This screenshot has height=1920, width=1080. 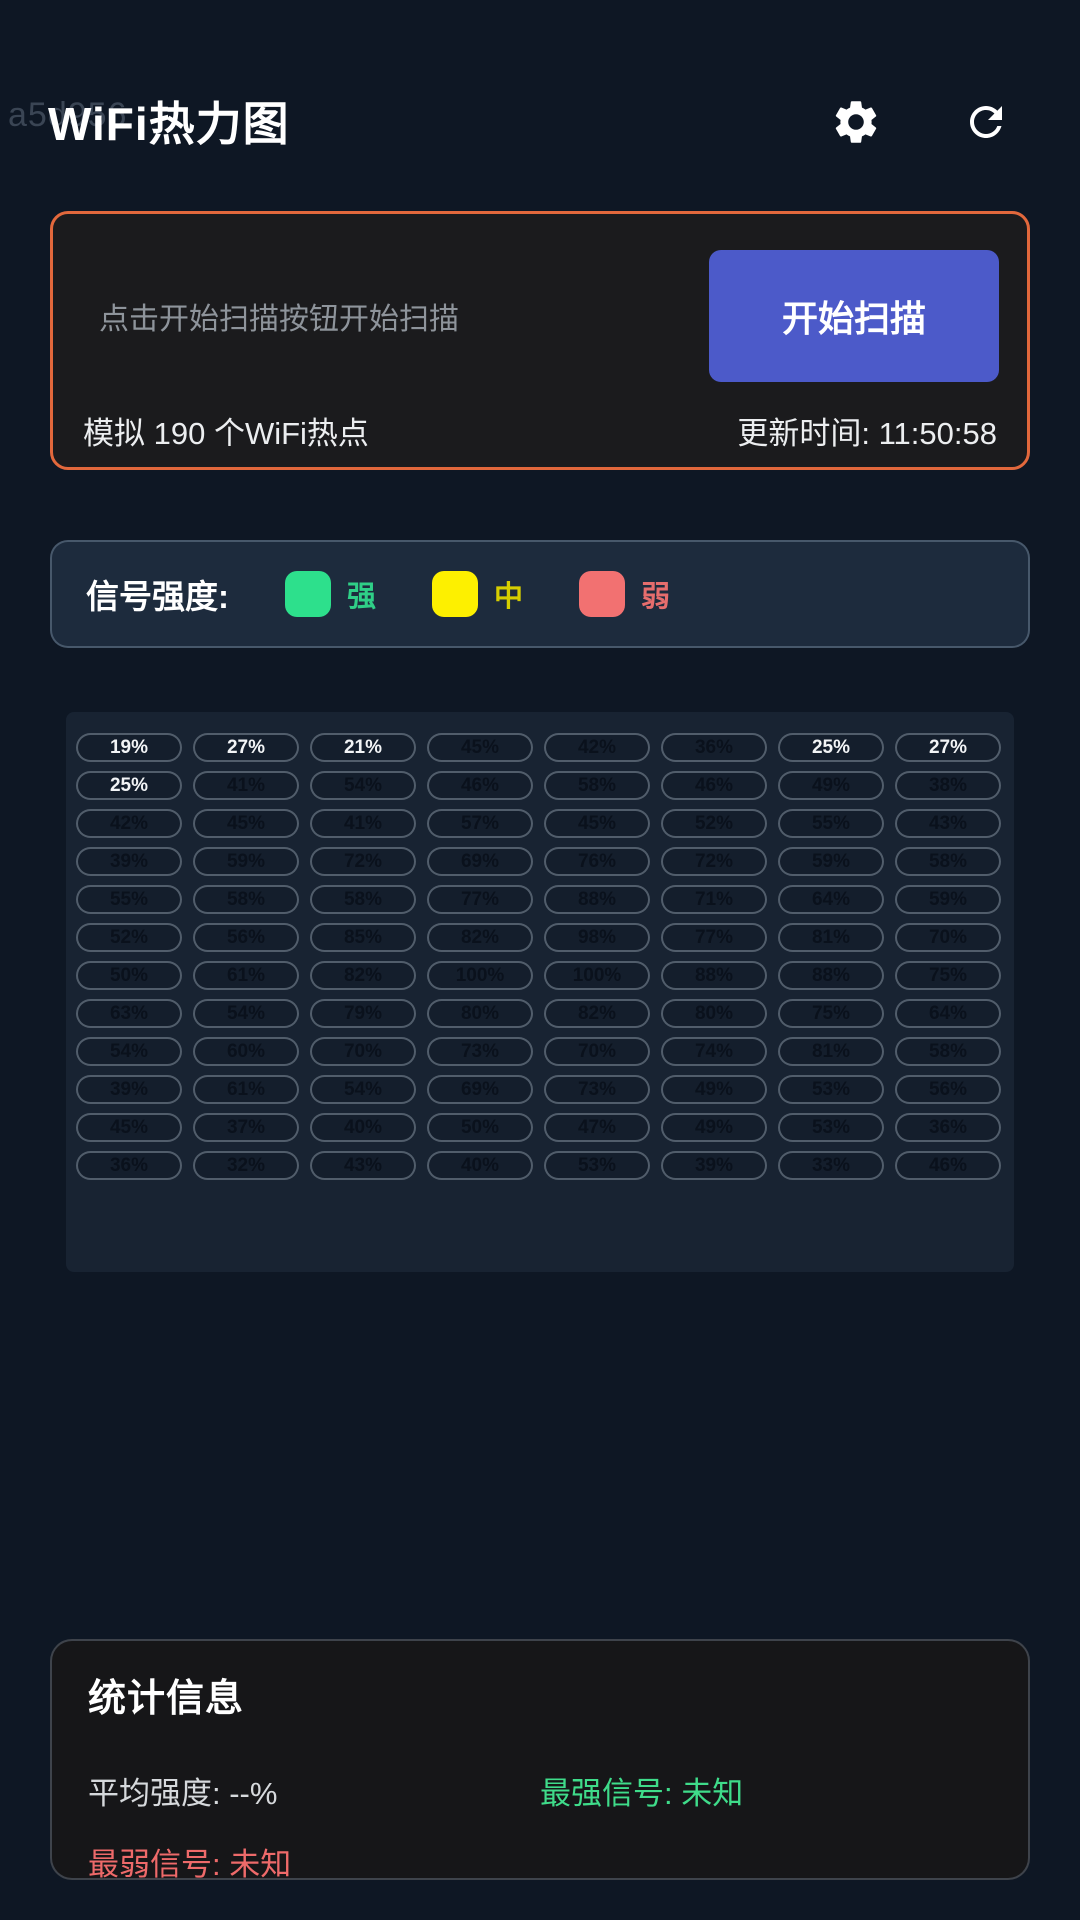 I want to click on heatmap-cell: 40%, so click(x=480, y=1165).